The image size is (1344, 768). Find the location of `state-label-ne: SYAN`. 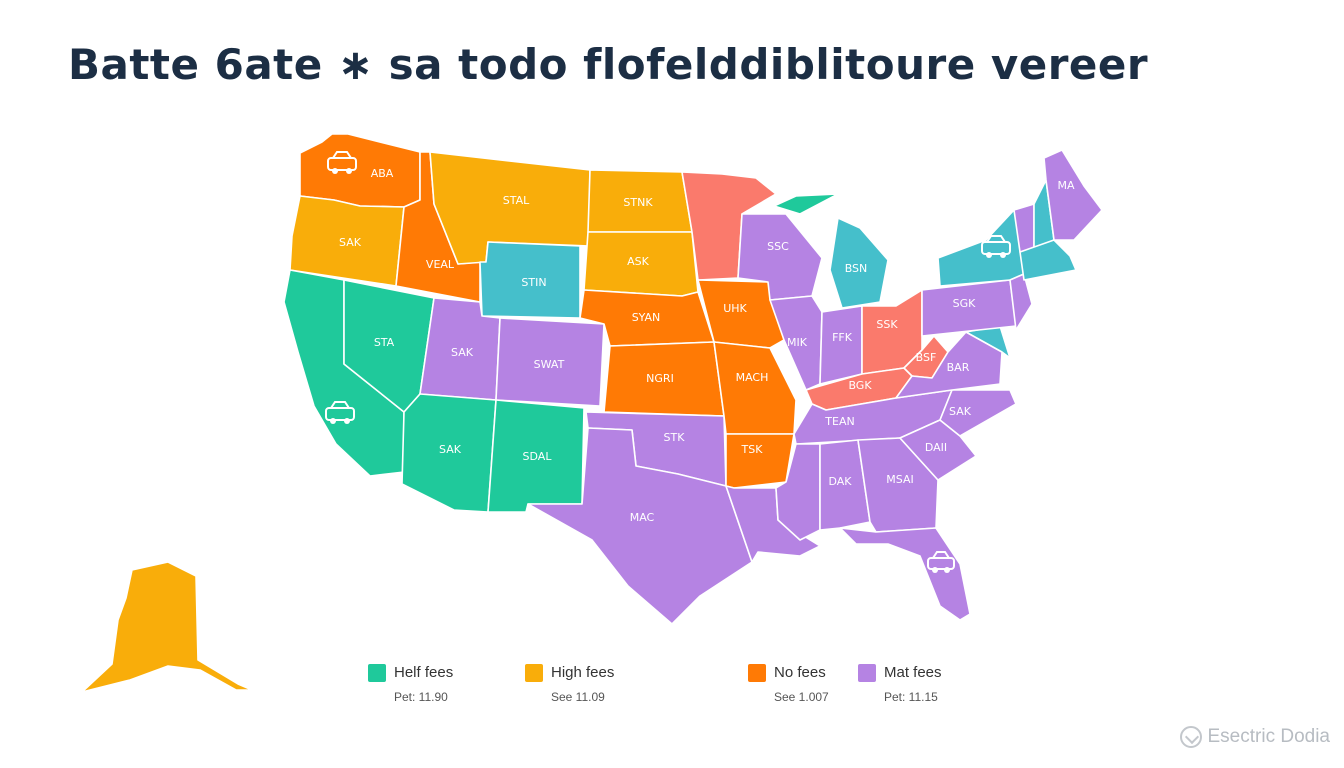

state-label-ne: SYAN is located at coordinates (646, 317).